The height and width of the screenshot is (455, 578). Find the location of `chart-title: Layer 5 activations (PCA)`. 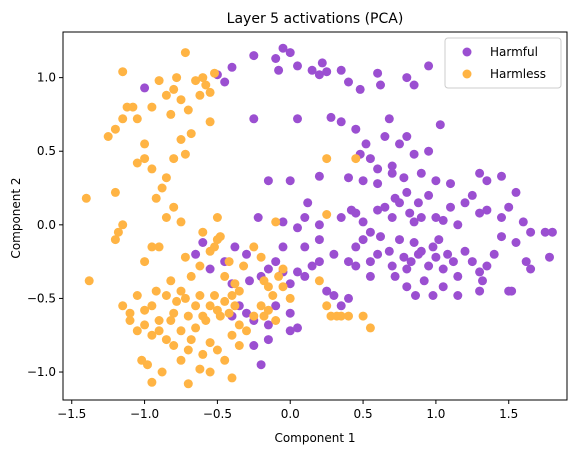

chart-title: Layer 5 activations (PCA) is located at coordinates (315, 19).